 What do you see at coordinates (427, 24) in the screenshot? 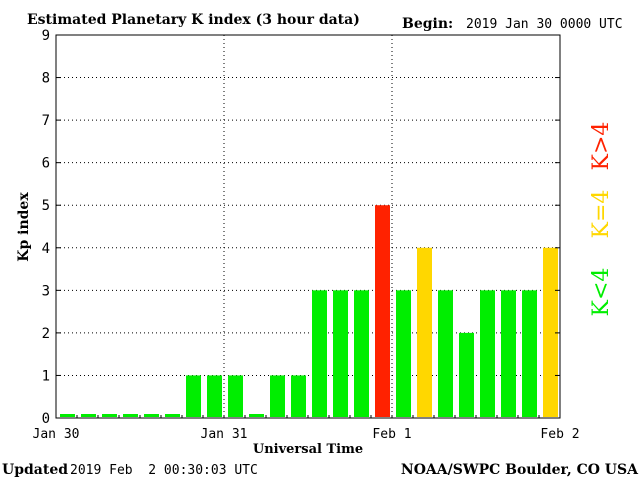
I see `begin-label: Begin:` at bounding box center [427, 24].